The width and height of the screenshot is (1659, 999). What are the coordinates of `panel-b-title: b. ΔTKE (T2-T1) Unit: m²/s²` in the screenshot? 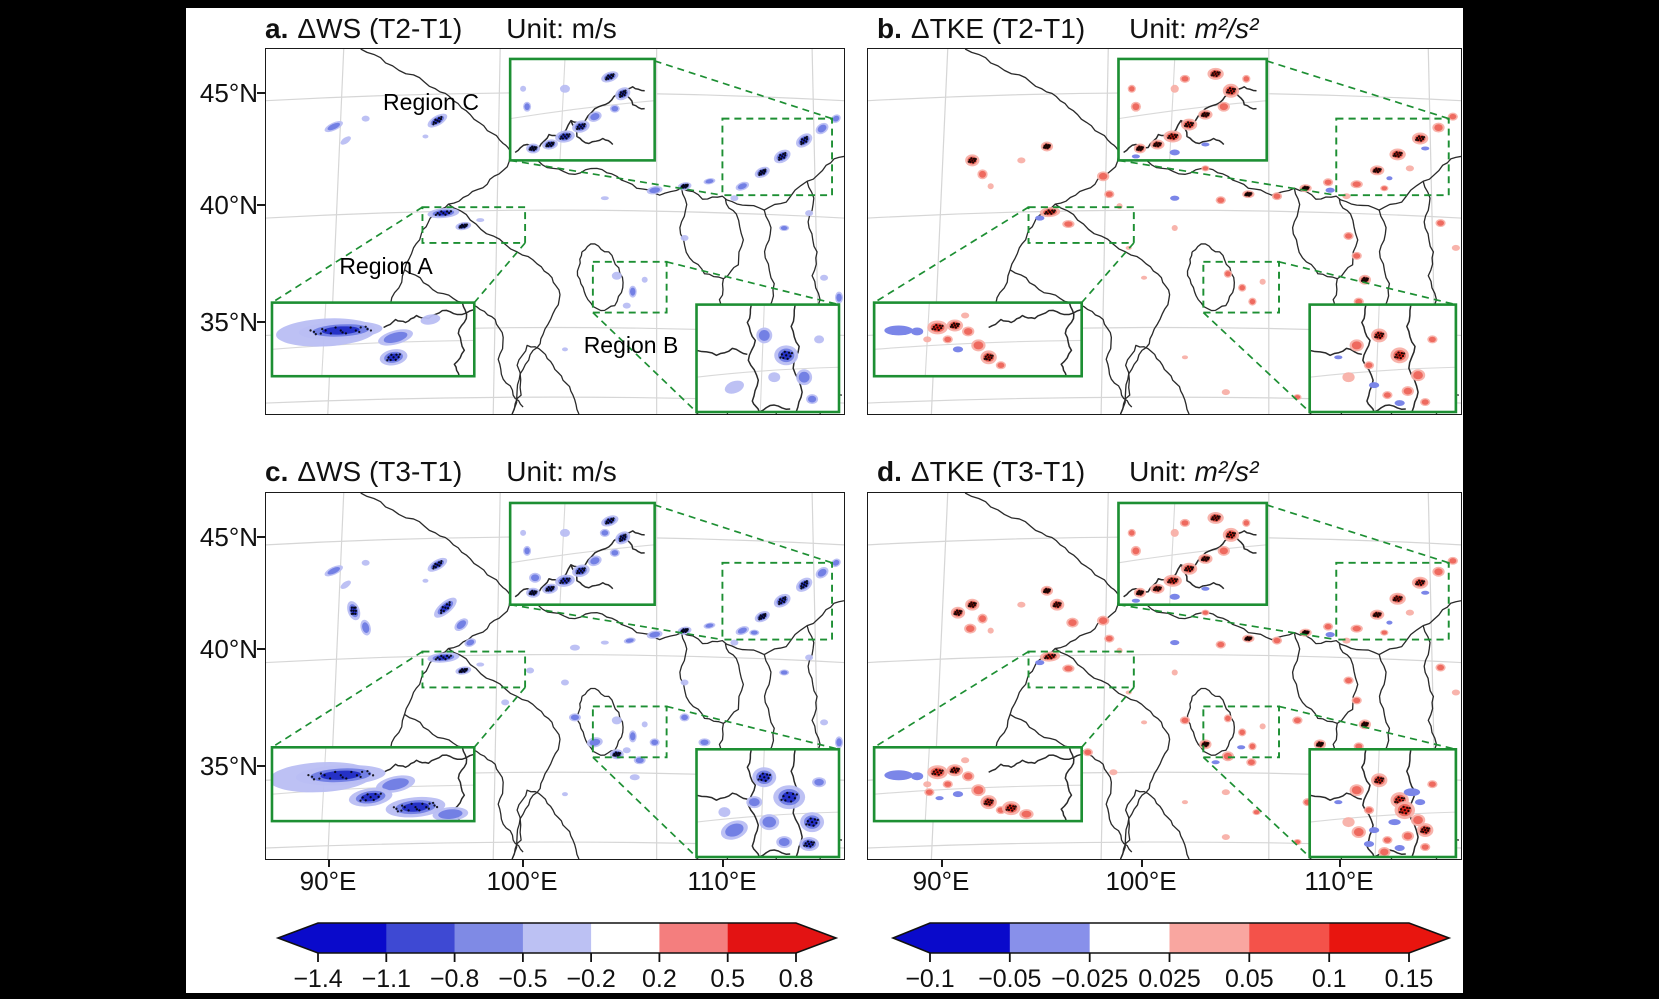 It's located at (1068, 28).